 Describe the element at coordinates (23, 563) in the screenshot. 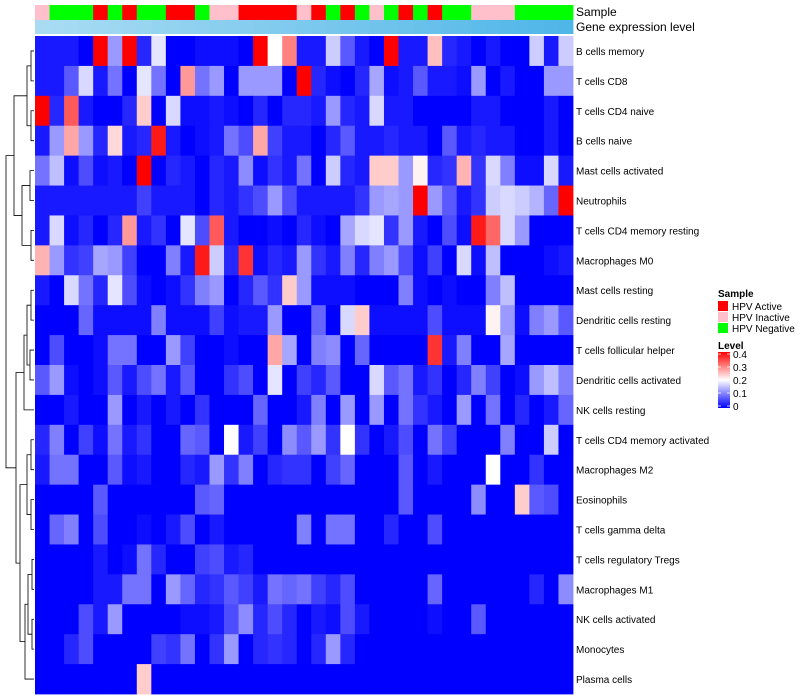

I see `dendrogram-branch` at that location.